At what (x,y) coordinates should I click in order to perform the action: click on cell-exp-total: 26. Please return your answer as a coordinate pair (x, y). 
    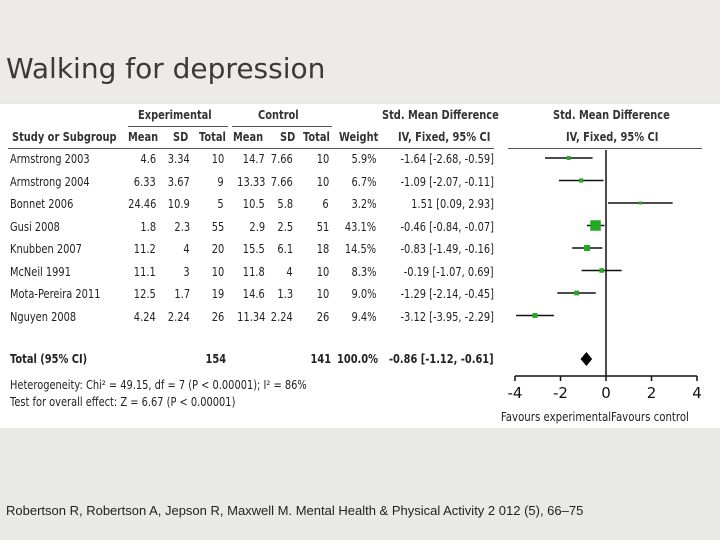
    Looking at the image, I should click on (217, 316).